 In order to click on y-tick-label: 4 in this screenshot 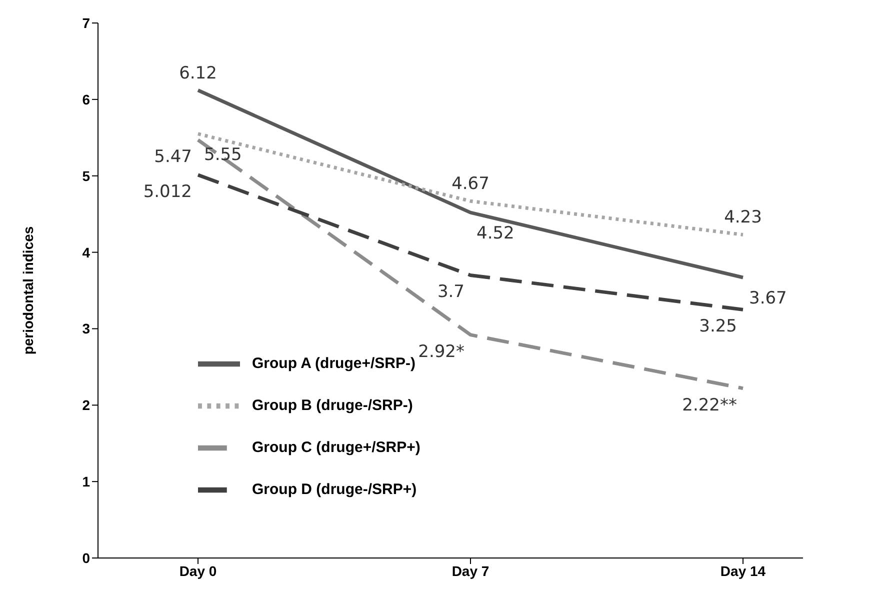, I will do `click(86, 252)`.